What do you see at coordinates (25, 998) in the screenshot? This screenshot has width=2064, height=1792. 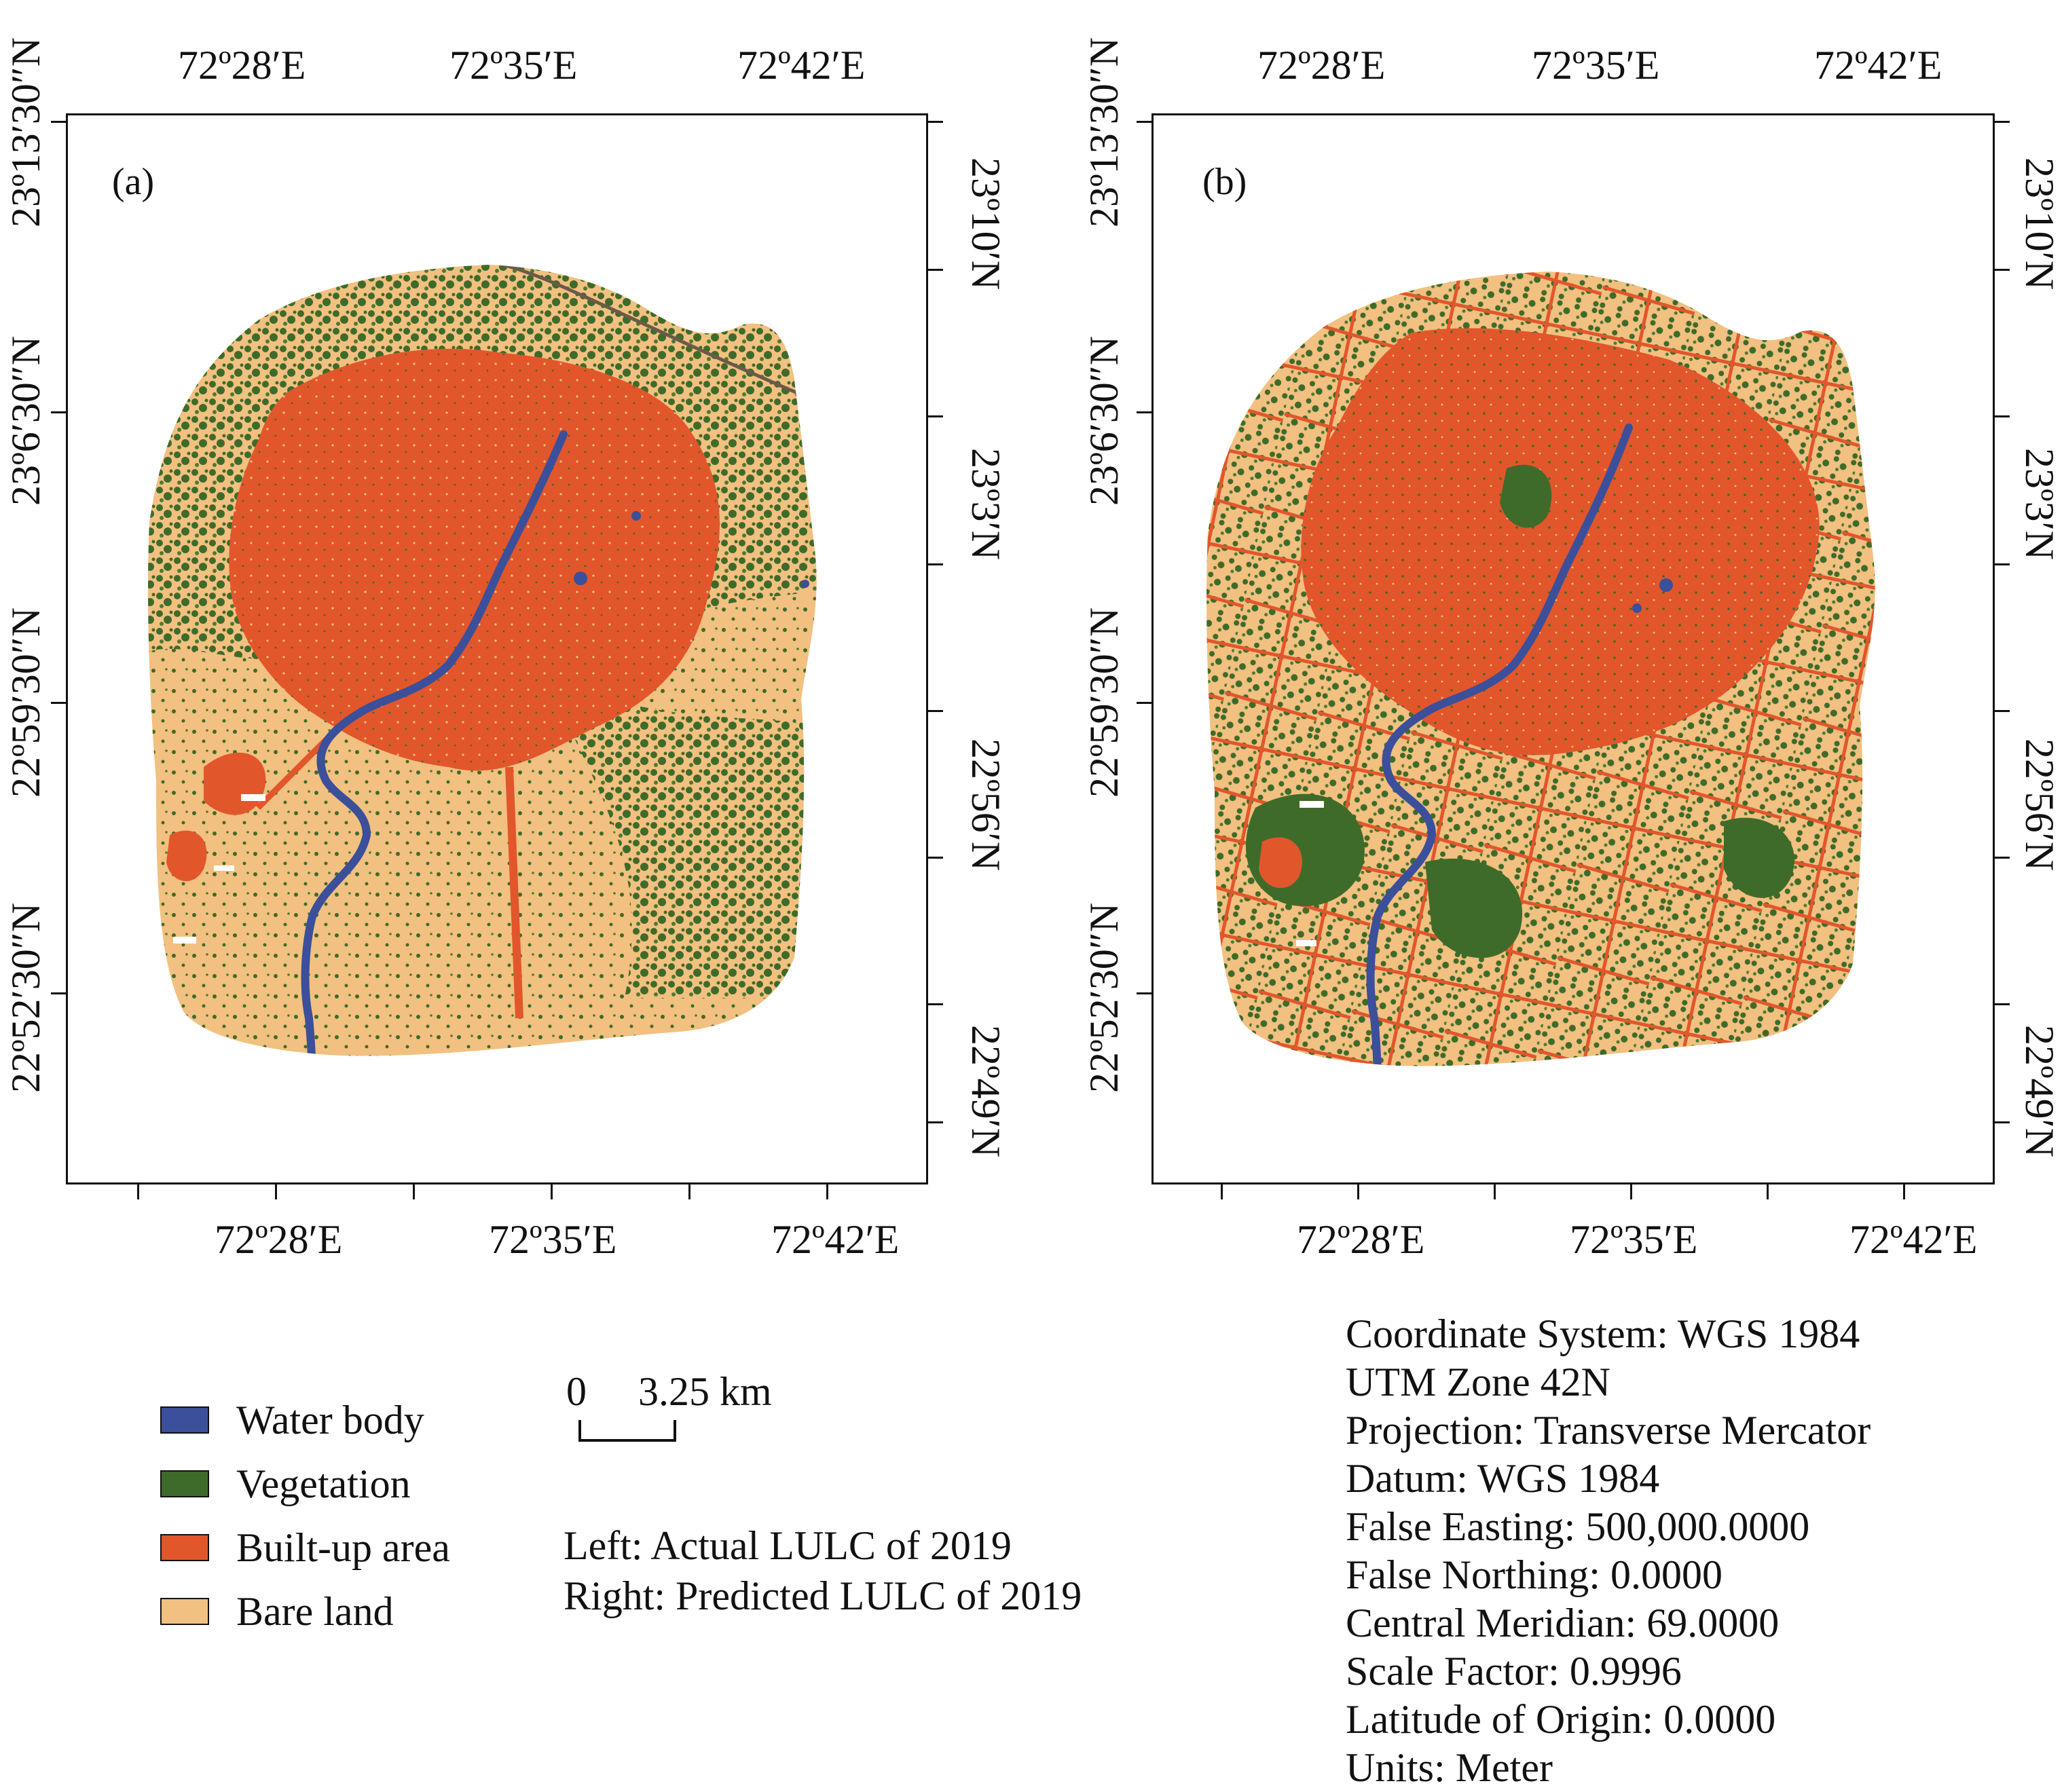 I see `left-lat-label-a-4: 22º52′30″N` at bounding box center [25, 998].